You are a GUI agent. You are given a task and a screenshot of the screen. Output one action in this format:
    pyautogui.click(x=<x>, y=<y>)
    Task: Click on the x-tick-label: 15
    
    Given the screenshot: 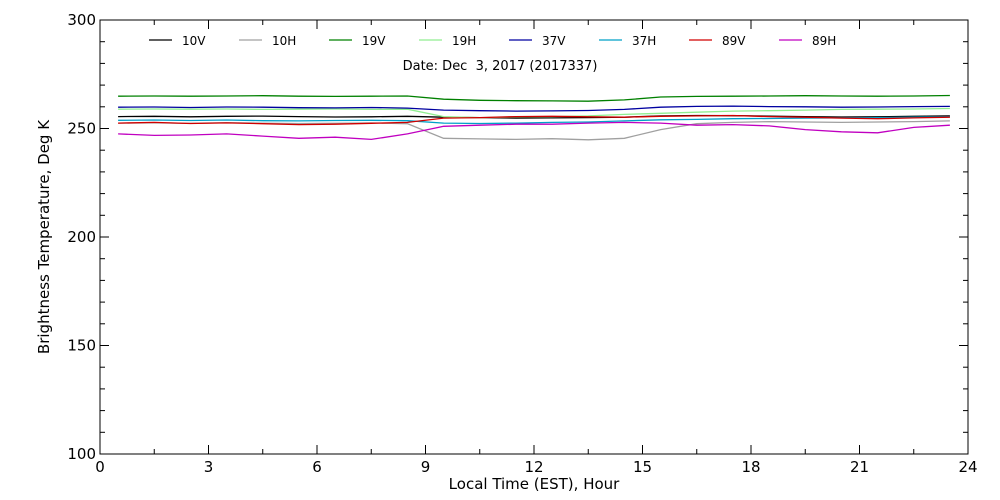 What is the action you would take?
    pyautogui.click(x=642, y=467)
    